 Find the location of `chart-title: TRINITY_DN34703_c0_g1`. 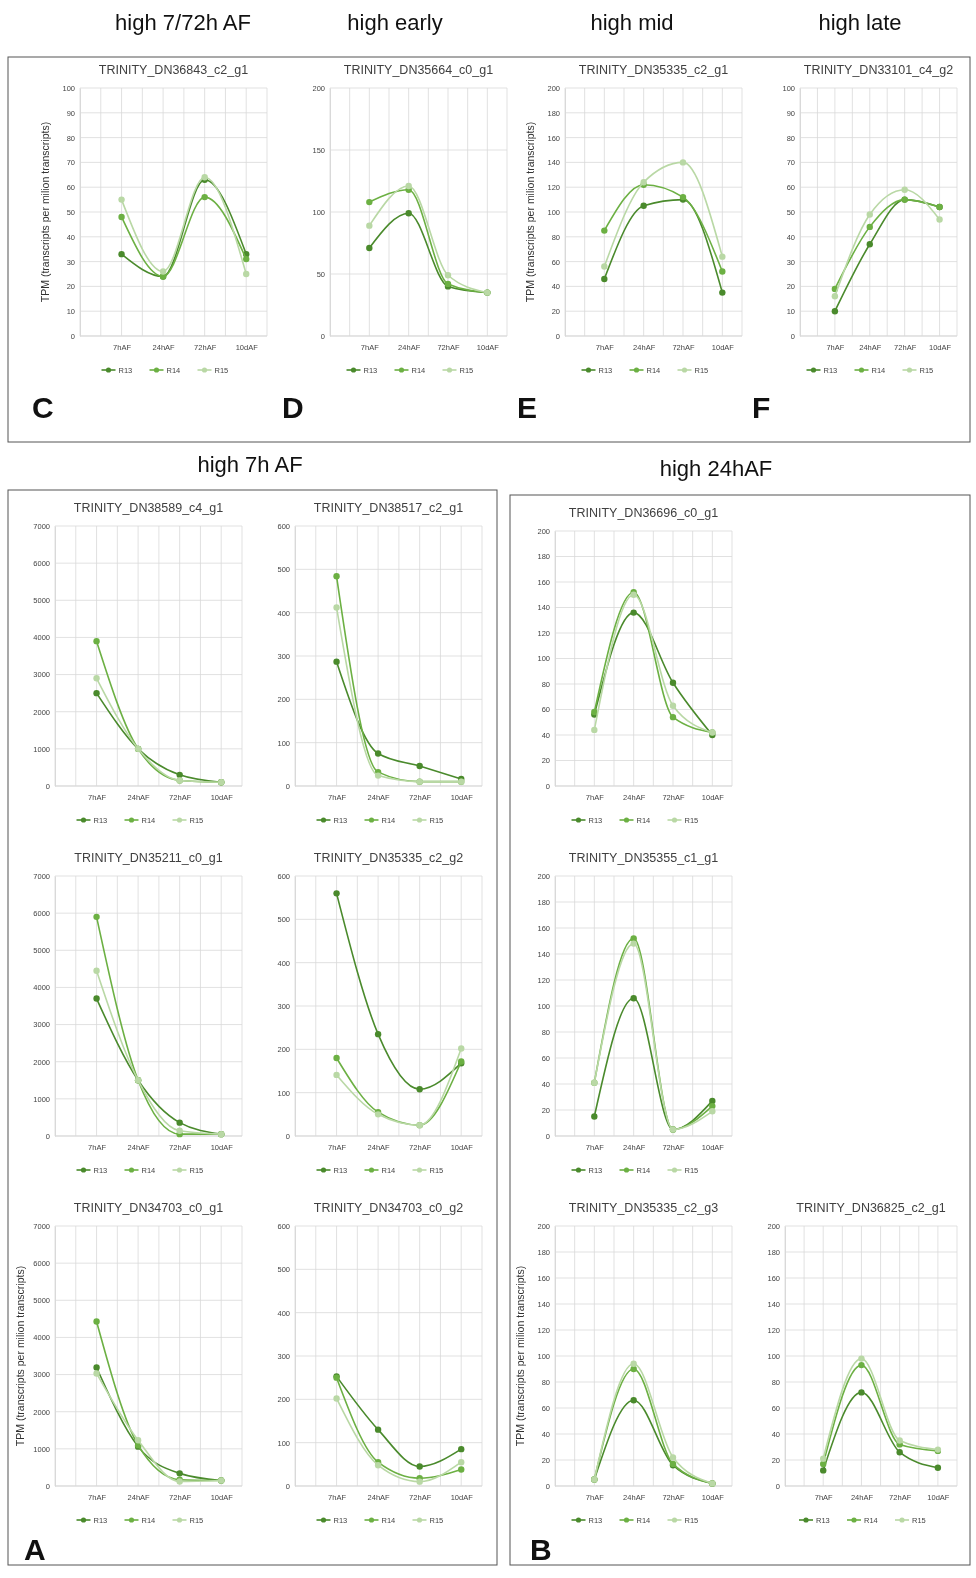

chart-title: TRINITY_DN34703_c0_g1 is located at coordinates (148, 1208).